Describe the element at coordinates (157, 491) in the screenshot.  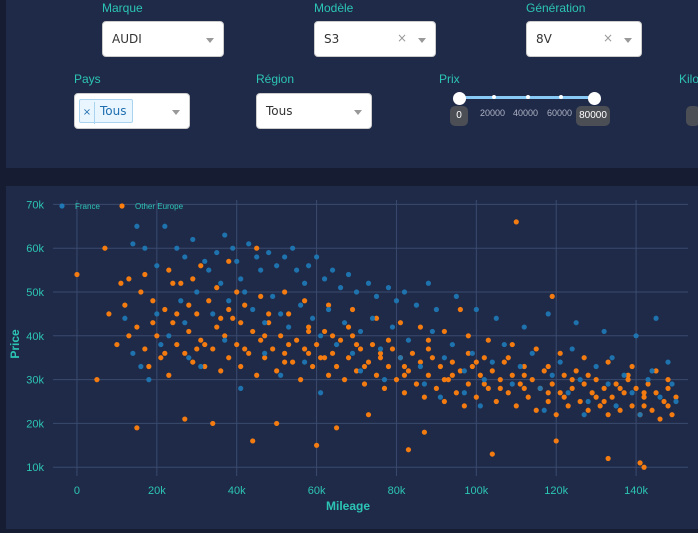
I see `x-tick-label: 20k` at that location.